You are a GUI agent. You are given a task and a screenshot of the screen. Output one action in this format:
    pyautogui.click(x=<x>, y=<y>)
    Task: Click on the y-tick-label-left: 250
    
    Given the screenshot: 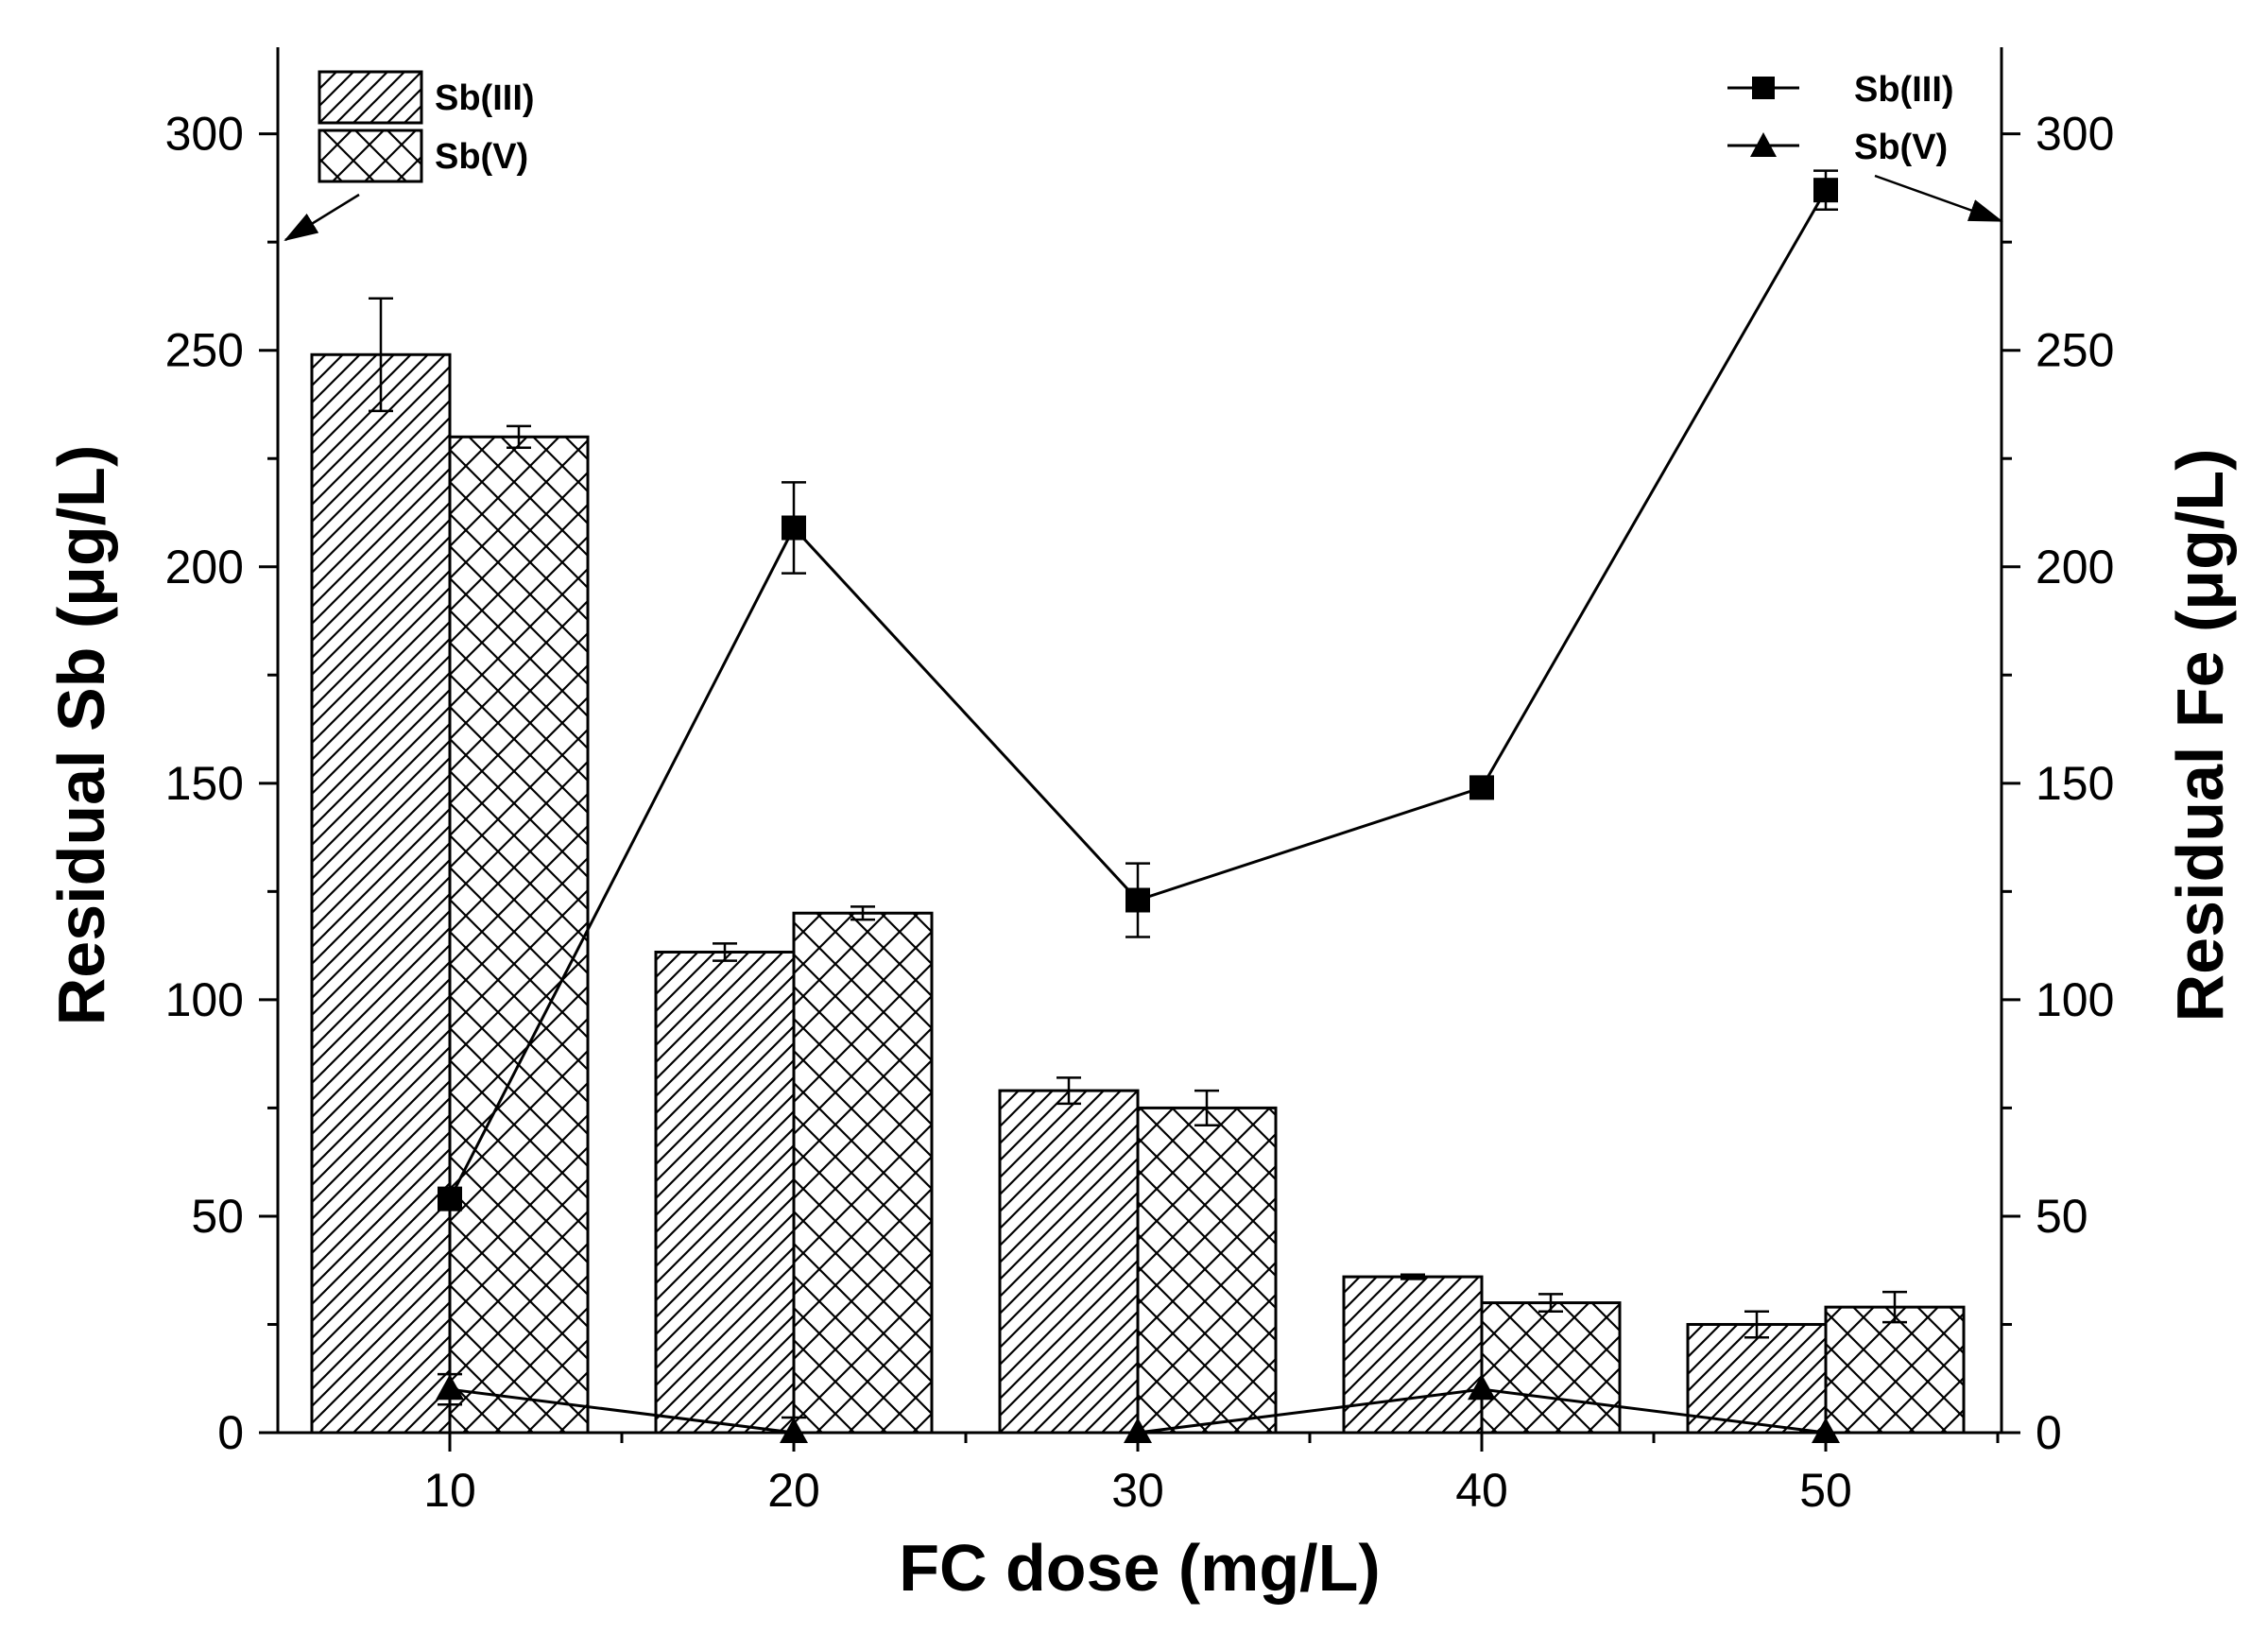 What is the action you would take?
    pyautogui.click(x=204, y=350)
    